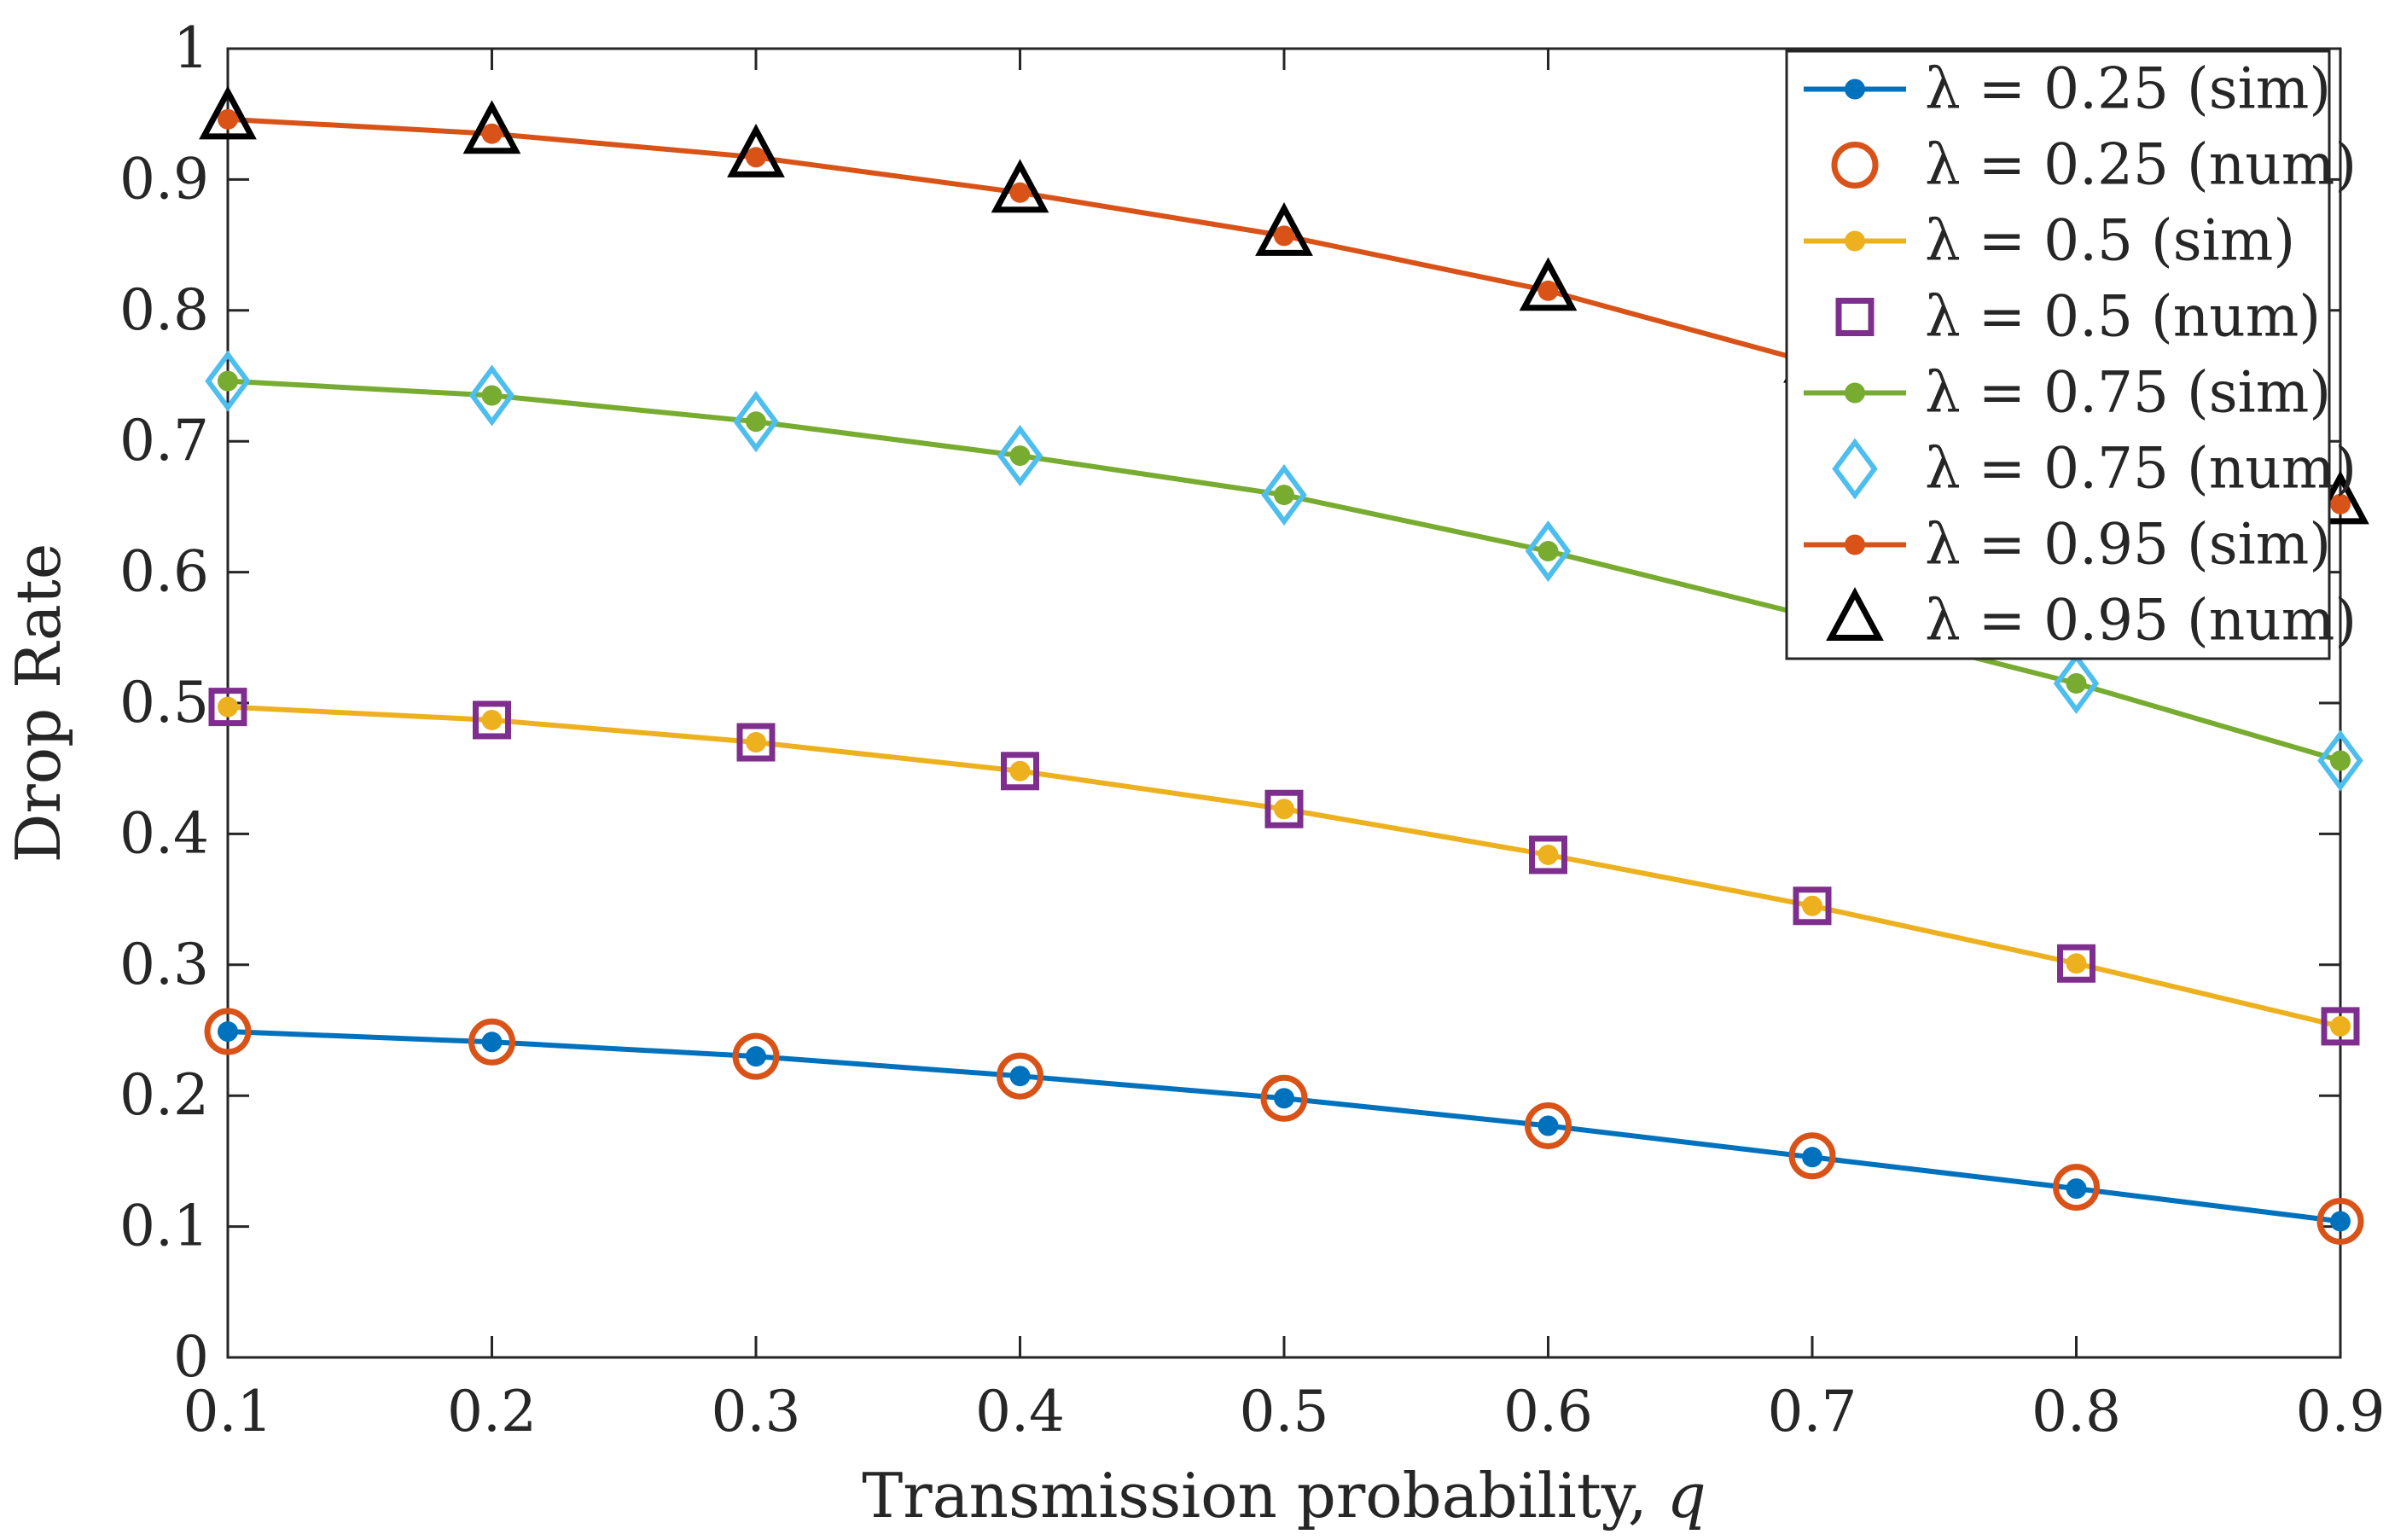 Image resolution: width=2389 pixels, height=1540 pixels. I want to click on x-tick-label: 0.3, so click(756, 1411).